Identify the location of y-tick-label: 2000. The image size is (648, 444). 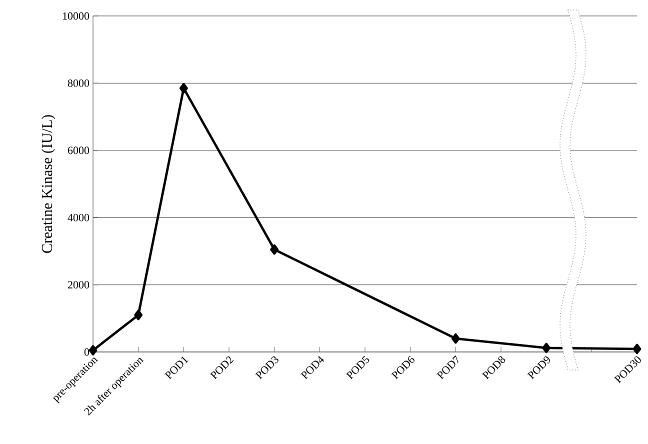
(79, 284).